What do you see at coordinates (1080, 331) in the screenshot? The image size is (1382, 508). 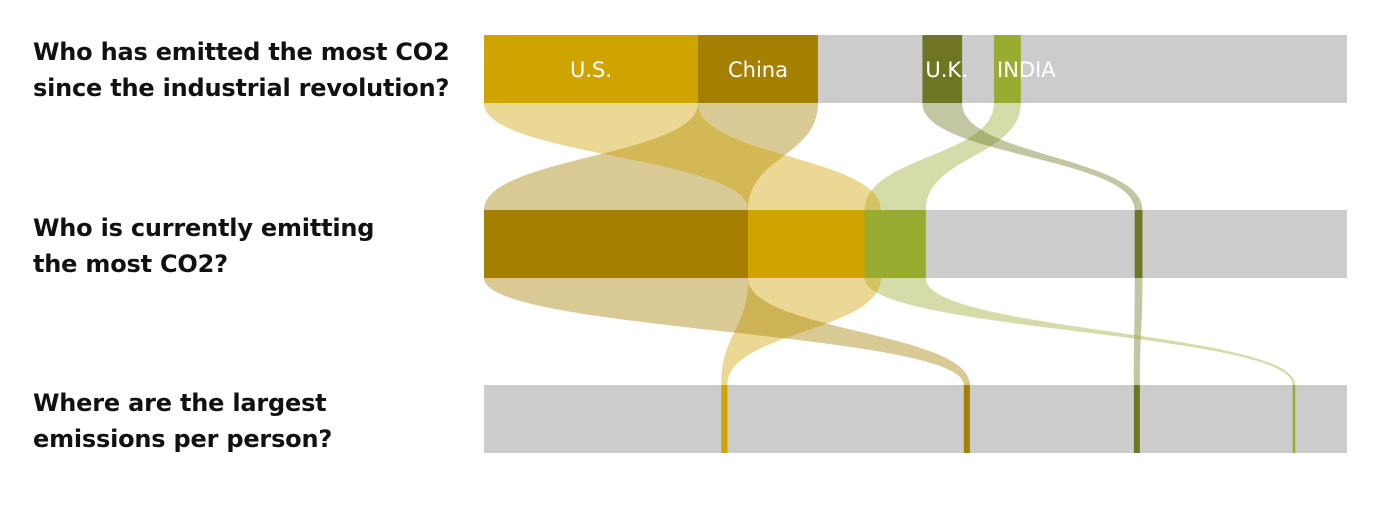 I see `flow-india-row1-to-row2` at bounding box center [1080, 331].